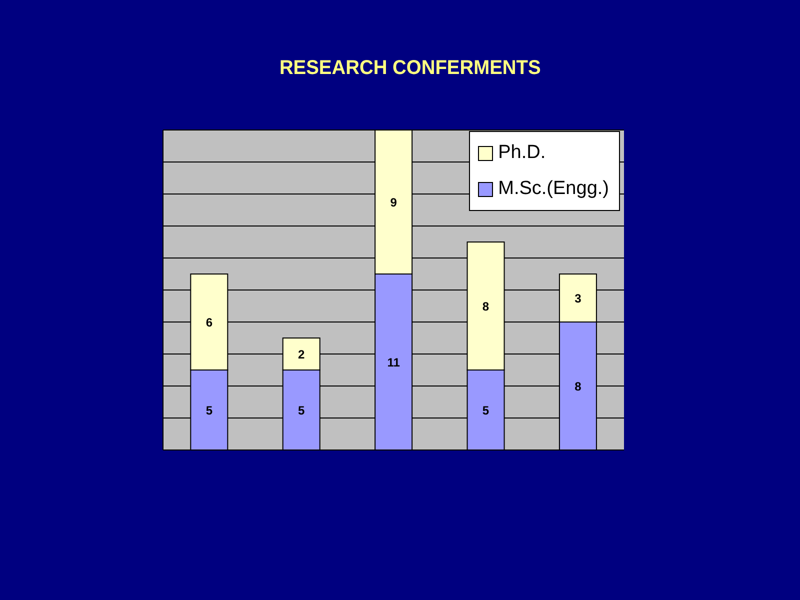 This screenshot has height=600, width=800. What do you see at coordinates (209, 322) in the screenshot?
I see `data-label: 6` at bounding box center [209, 322].